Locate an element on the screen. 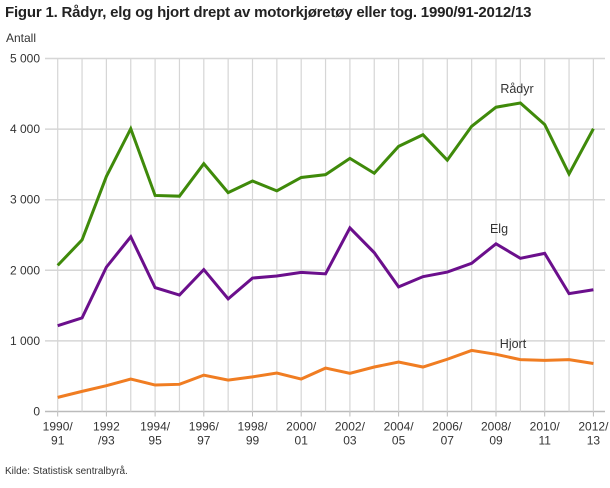 This screenshot has width=610, height=488. x-tick-label: 99 is located at coordinates (253, 441).